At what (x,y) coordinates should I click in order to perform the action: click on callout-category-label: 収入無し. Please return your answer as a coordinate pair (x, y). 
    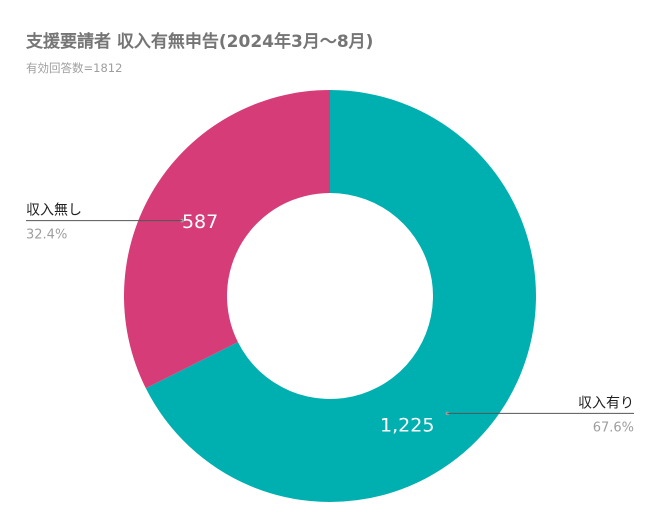
    Looking at the image, I should click on (54, 211).